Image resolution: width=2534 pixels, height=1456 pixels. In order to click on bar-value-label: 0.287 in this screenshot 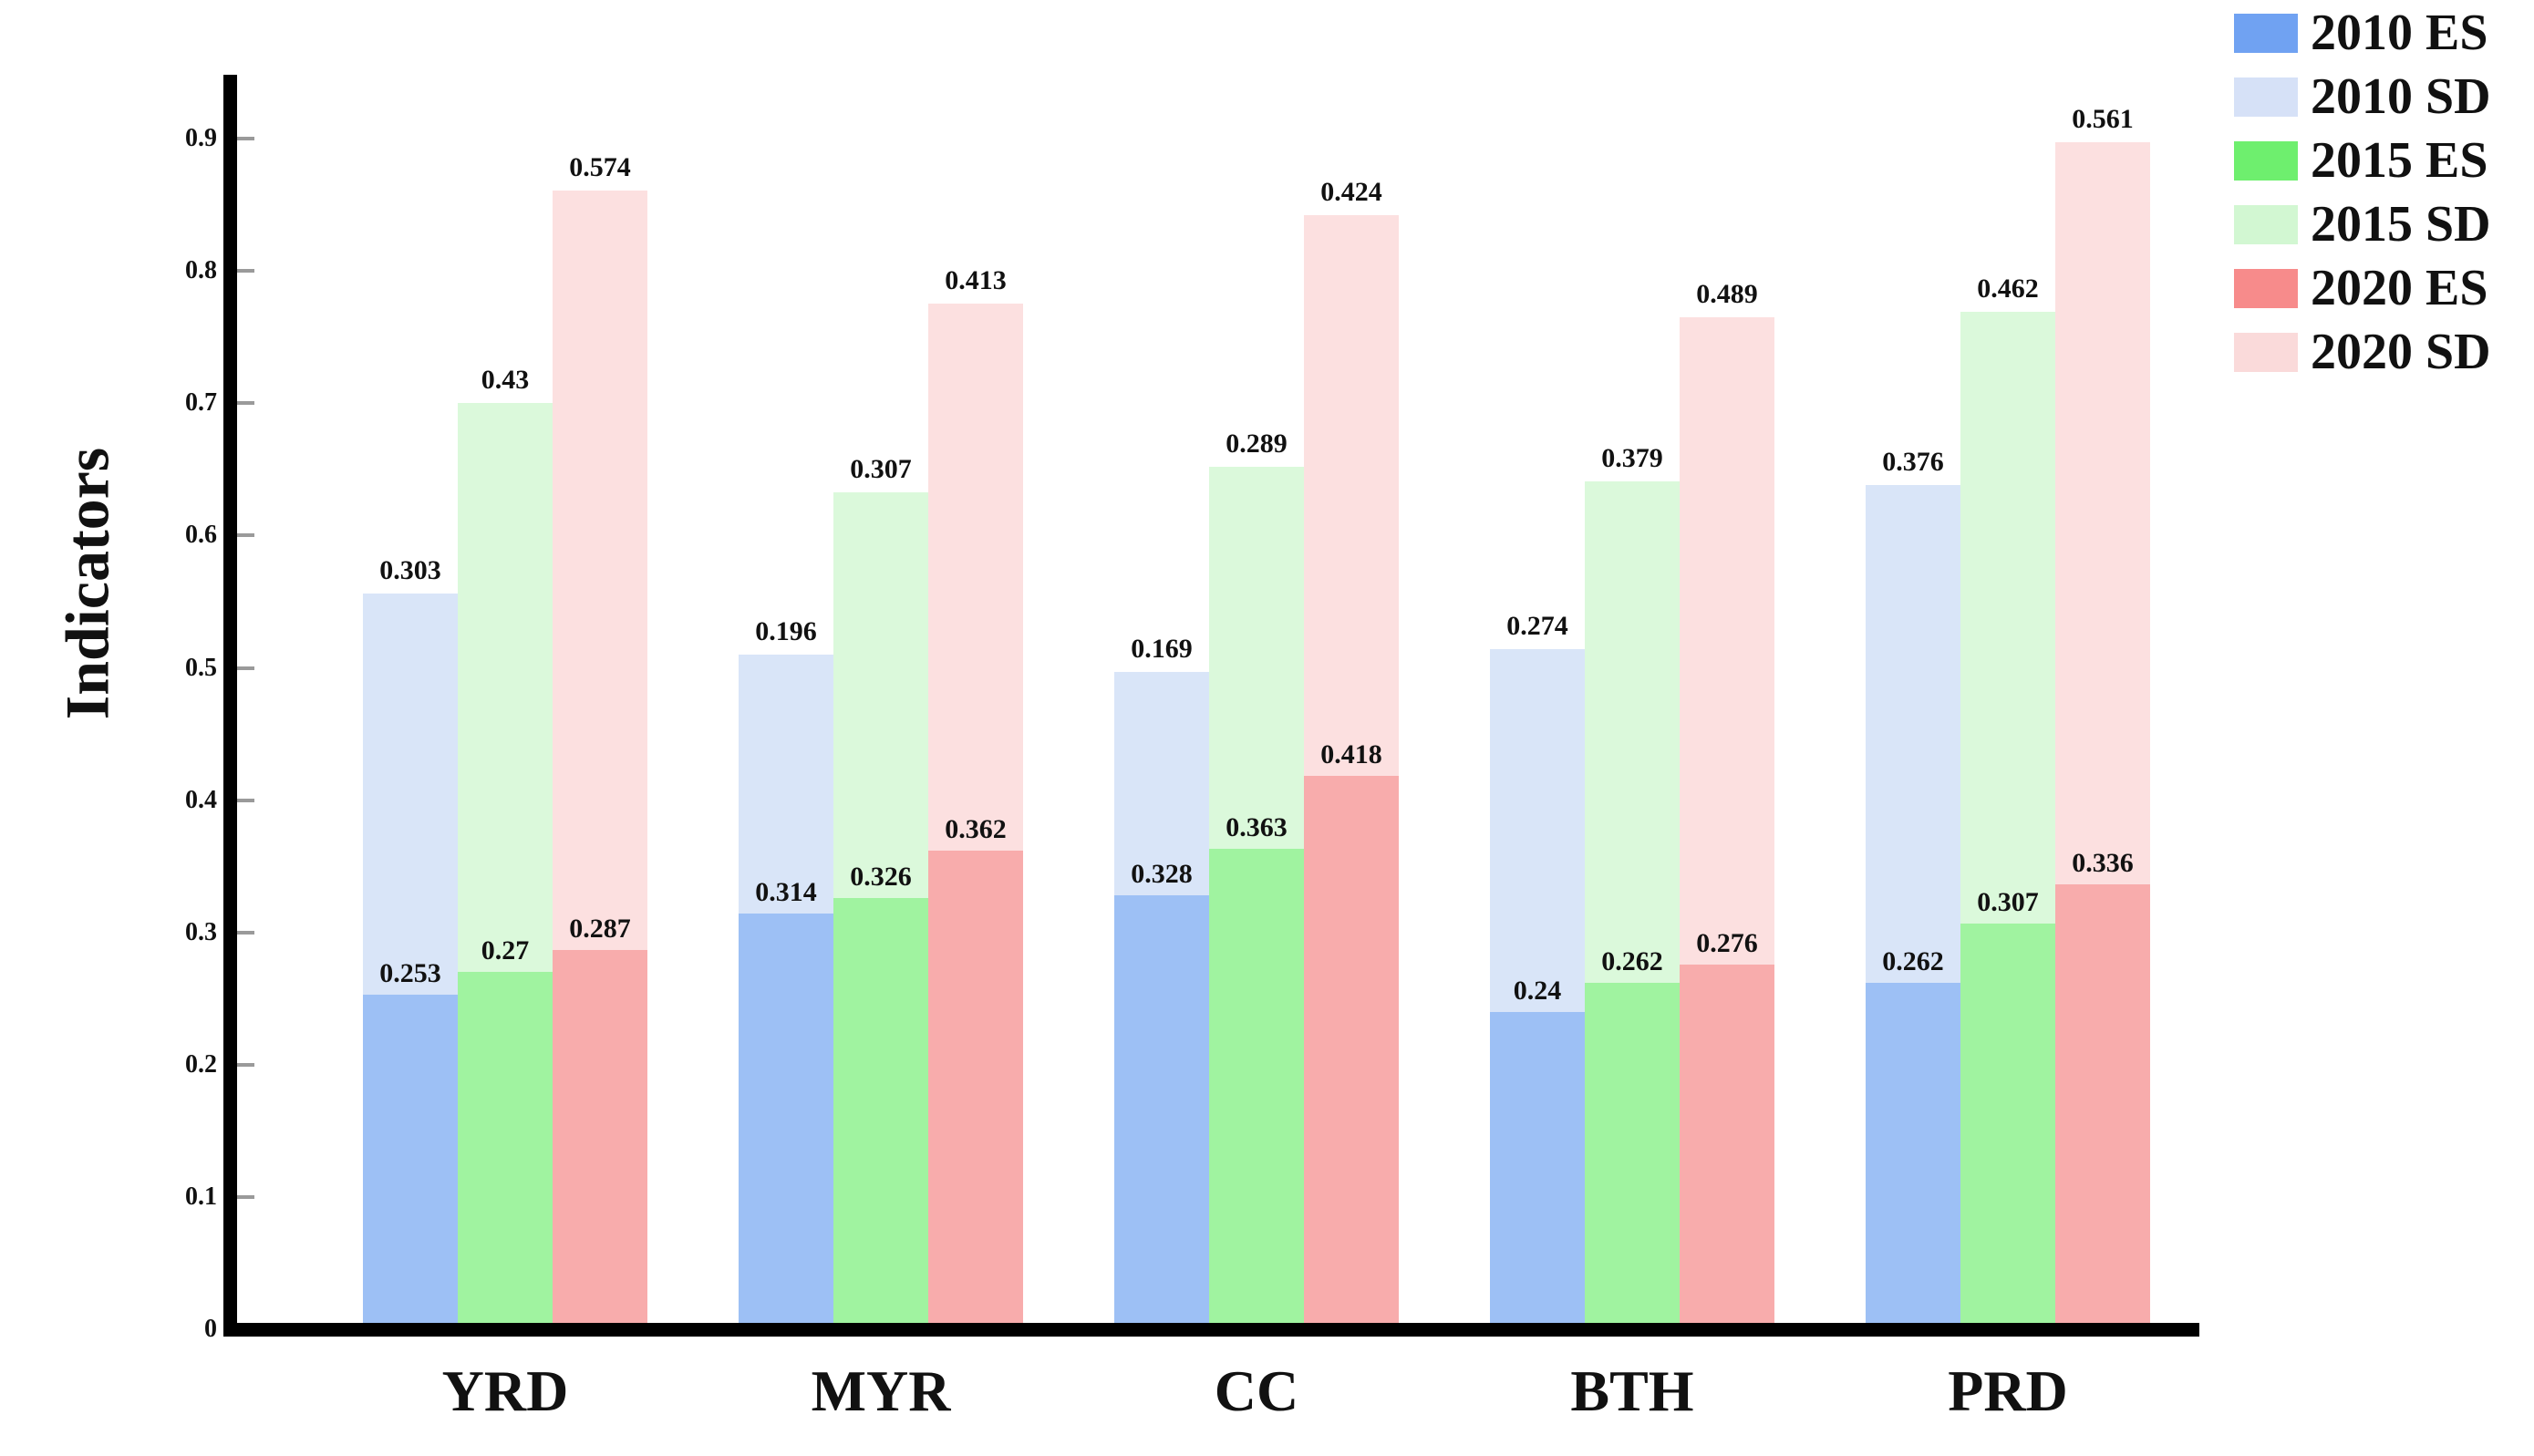, I will do `click(600, 928)`.